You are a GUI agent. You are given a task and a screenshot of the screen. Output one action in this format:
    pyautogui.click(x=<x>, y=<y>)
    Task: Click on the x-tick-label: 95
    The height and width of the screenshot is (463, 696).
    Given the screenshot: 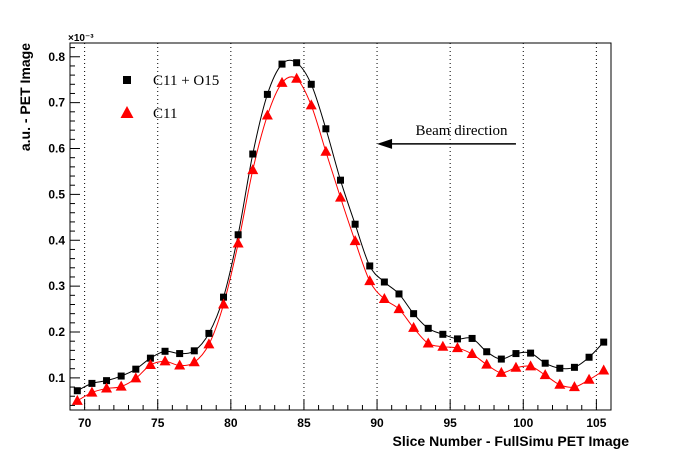 What is the action you would take?
    pyautogui.click(x=450, y=423)
    